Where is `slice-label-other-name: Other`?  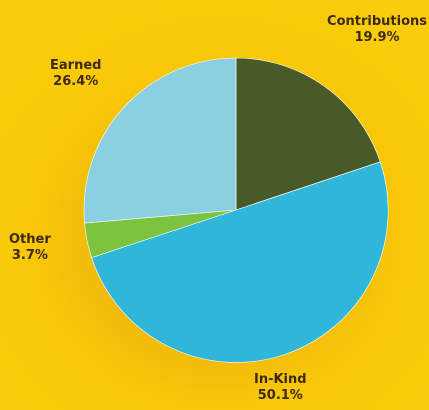
slice-label-other-name: Other is located at coordinates (30, 239).